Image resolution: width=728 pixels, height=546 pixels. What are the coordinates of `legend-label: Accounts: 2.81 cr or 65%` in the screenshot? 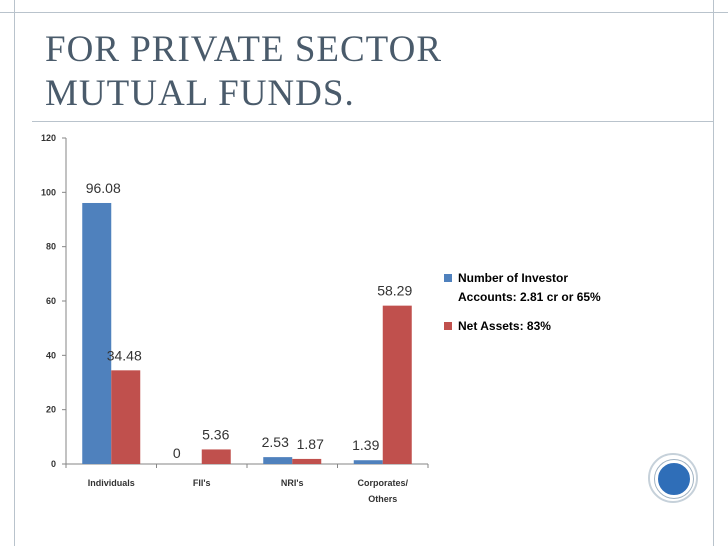 It's located at (529, 297).